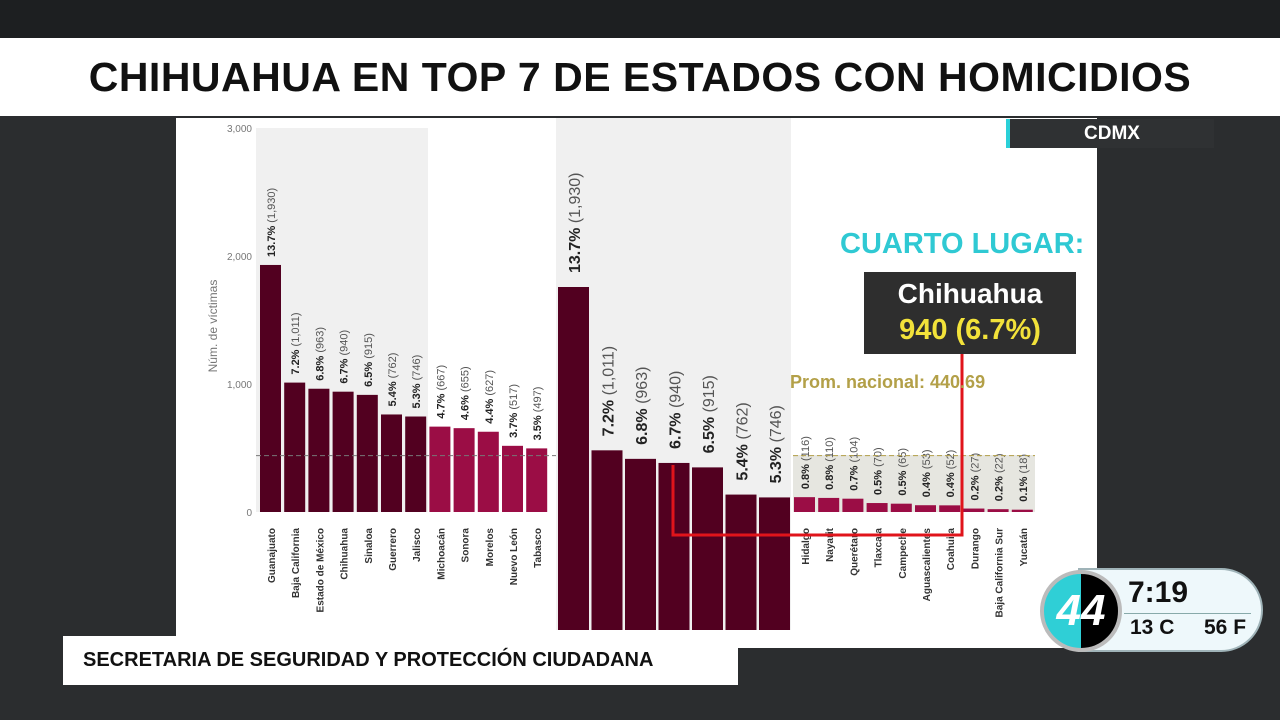 The image size is (1280, 720). Describe the element at coordinates (970, 330) in the screenshot. I see `highlight-value: 940 (6.7%)` at that location.